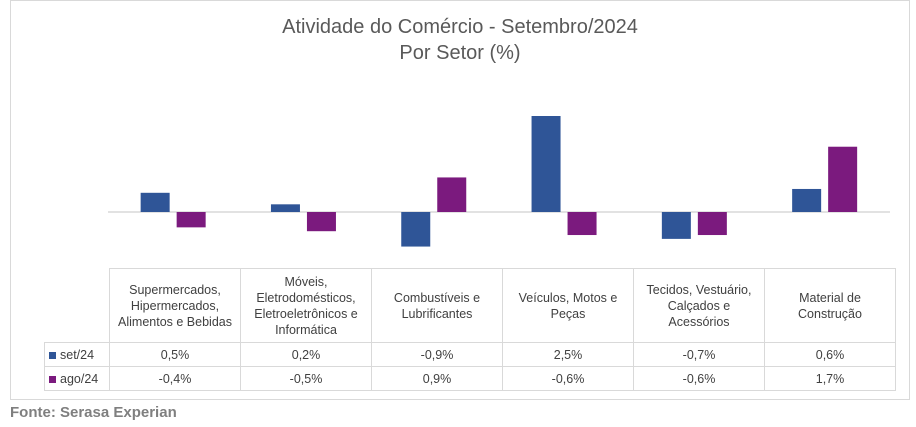 The height and width of the screenshot is (427, 916). I want to click on legend-cell: set/24, so click(77, 354).